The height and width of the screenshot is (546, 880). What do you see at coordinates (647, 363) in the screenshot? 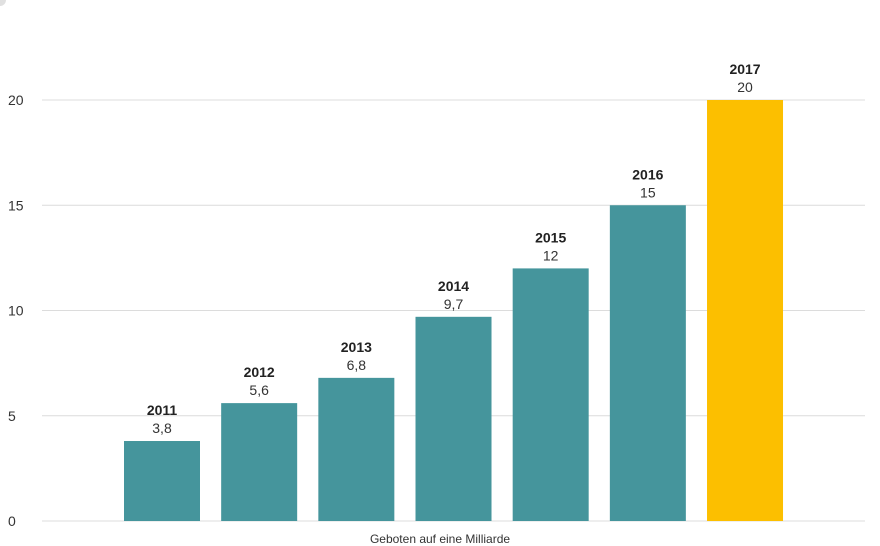
I see `bar-2016` at bounding box center [647, 363].